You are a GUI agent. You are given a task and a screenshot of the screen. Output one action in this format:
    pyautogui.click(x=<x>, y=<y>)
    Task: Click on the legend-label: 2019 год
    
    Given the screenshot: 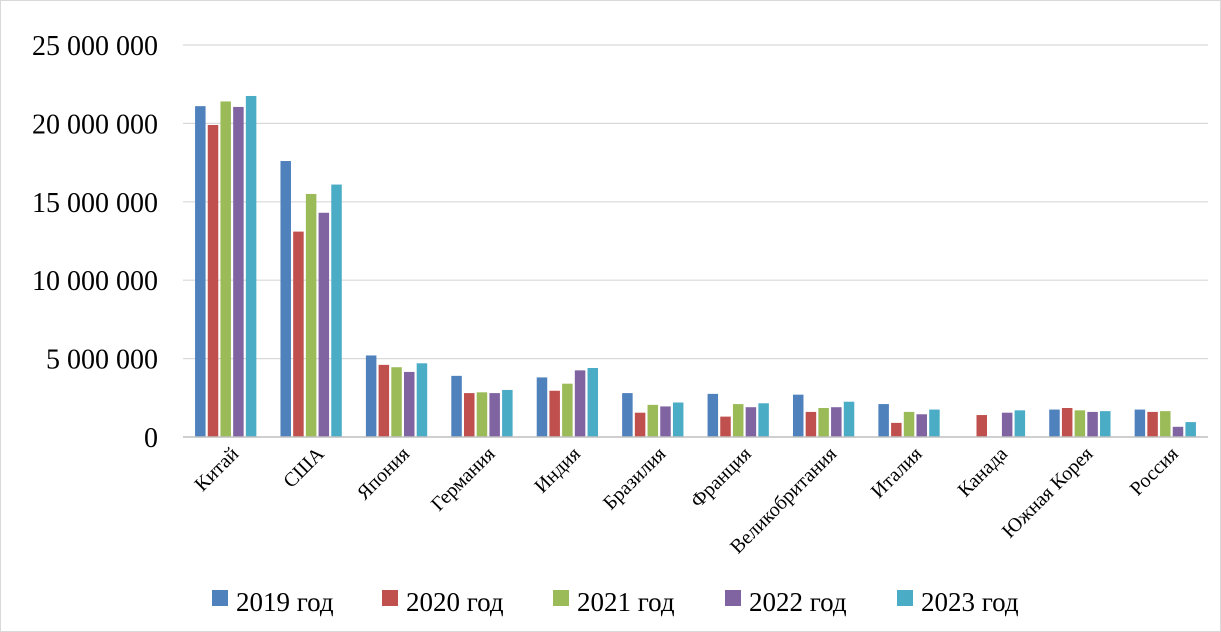 What is the action you would take?
    pyautogui.click(x=285, y=602)
    